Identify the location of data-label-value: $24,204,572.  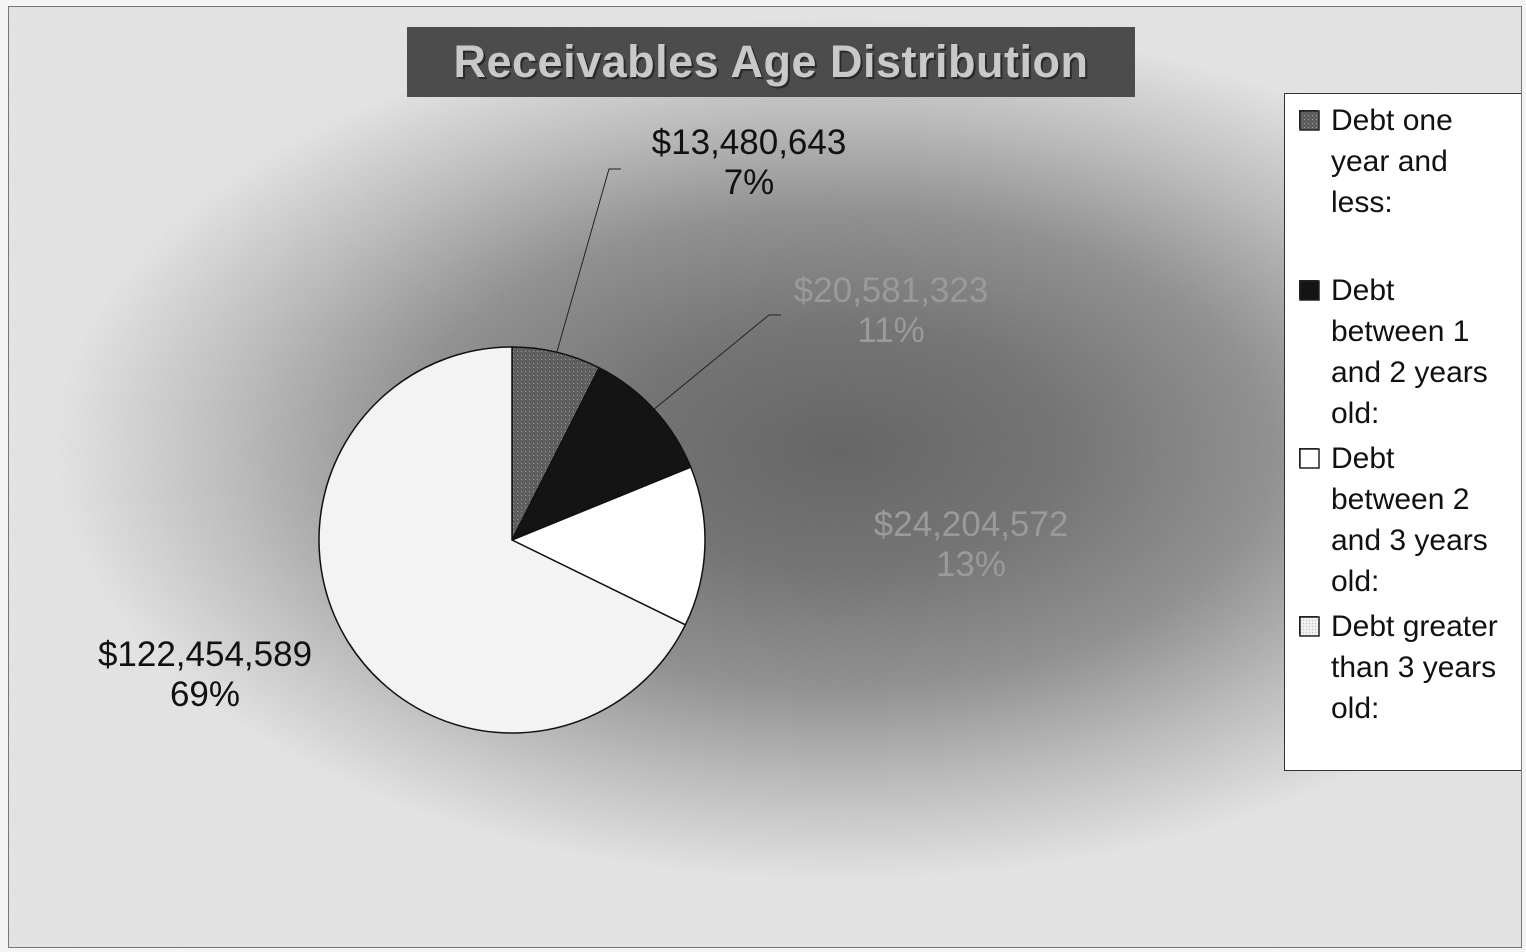
(971, 524).